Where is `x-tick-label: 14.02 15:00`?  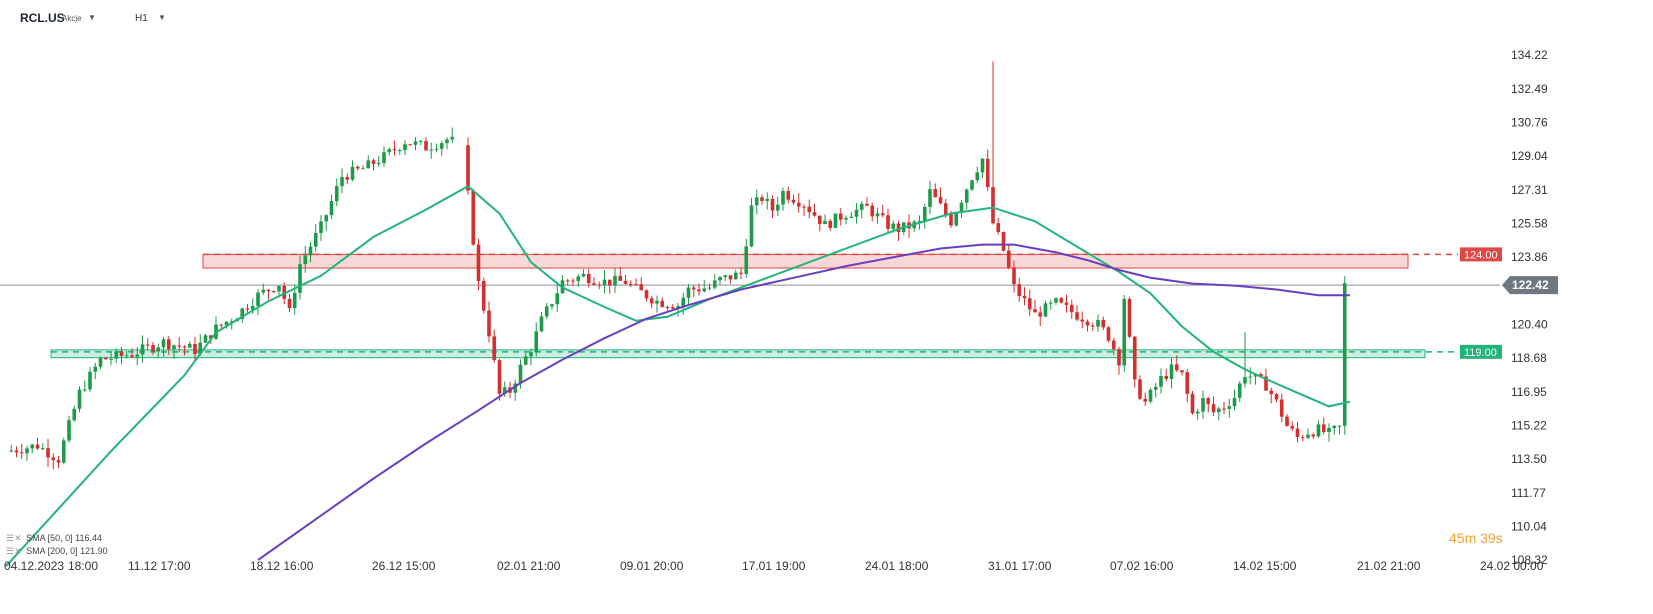 x-tick-label: 14.02 15:00 is located at coordinates (1265, 566).